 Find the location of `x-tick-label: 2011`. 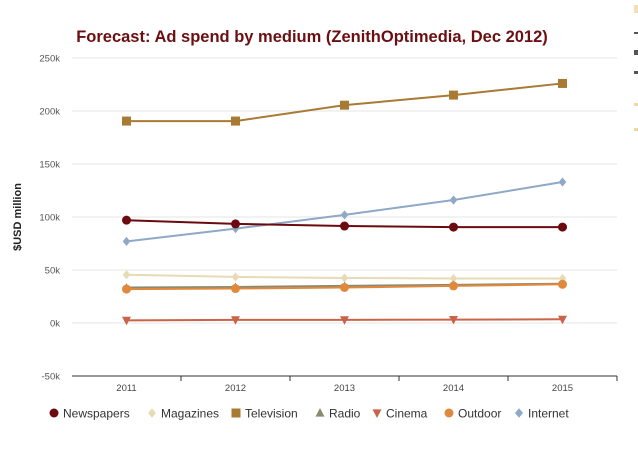

x-tick-label: 2011 is located at coordinates (126, 388).